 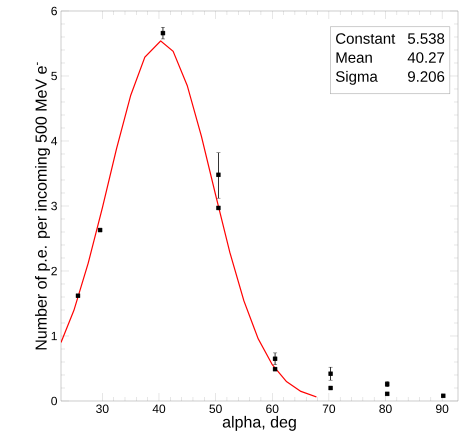 I want to click on x-tick-label: 60, so click(x=272, y=409).